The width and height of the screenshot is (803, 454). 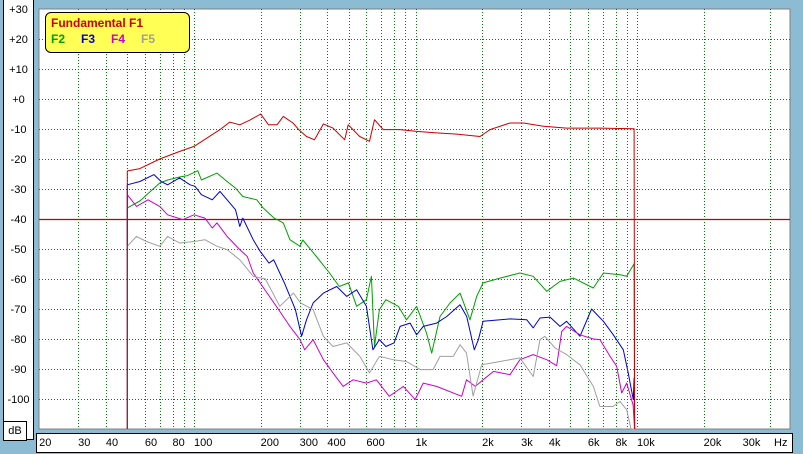 I want to click on legend-item-f4: F4, so click(x=118, y=39).